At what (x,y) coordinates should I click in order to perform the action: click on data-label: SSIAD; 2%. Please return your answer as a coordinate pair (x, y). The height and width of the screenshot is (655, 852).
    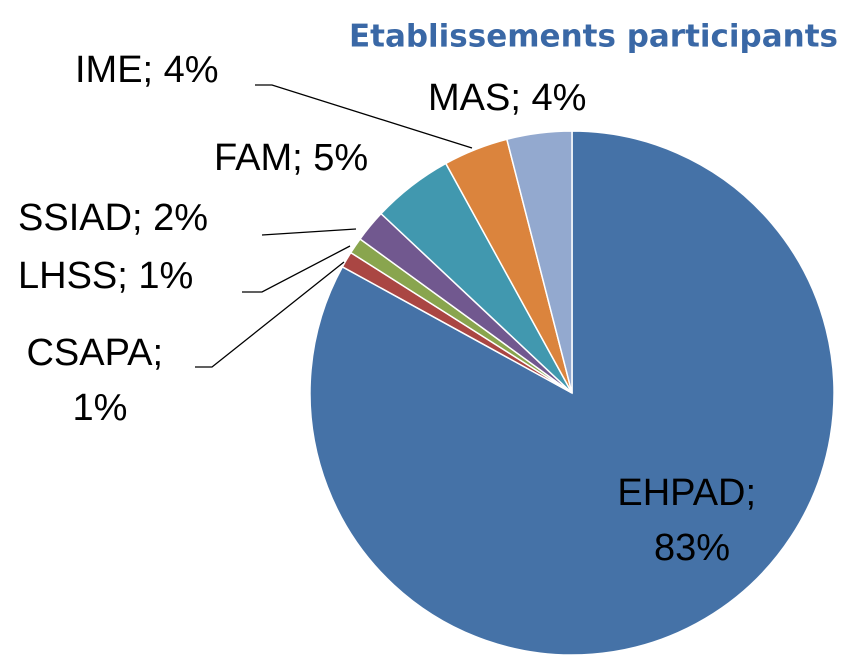
    Looking at the image, I should click on (113, 218).